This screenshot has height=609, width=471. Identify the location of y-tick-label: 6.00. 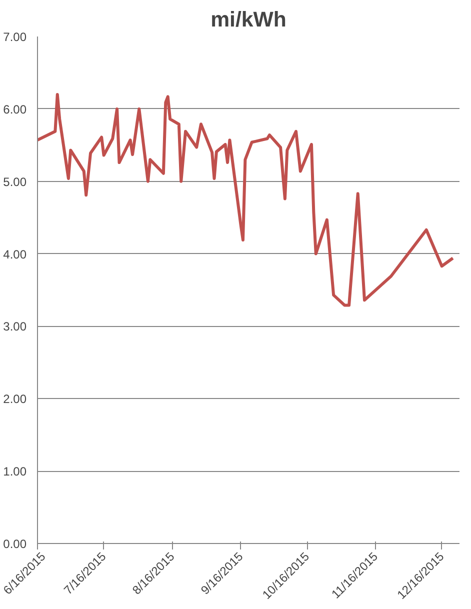
(15, 109).